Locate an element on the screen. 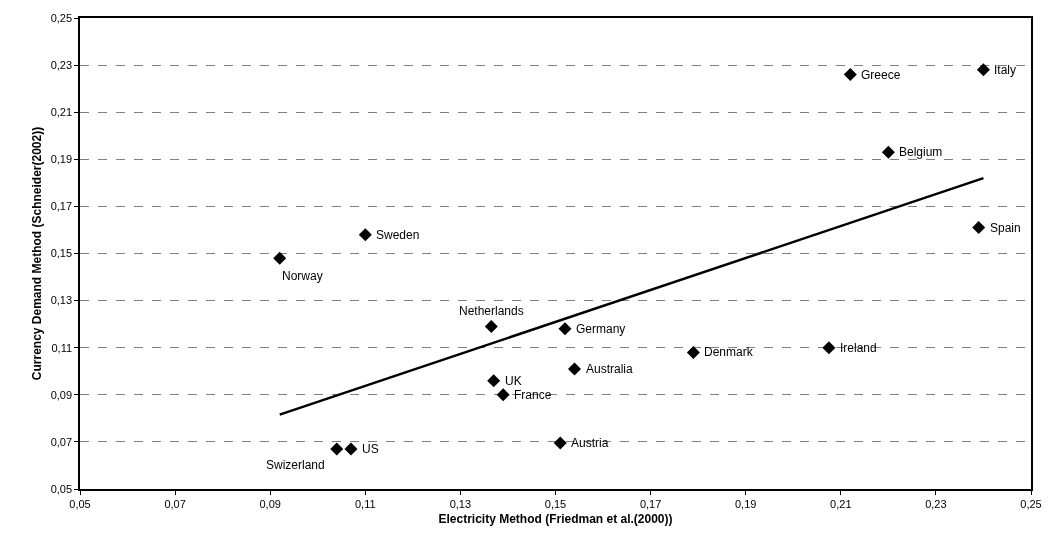 The image size is (1054, 541). x-tick-label: 0,21 is located at coordinates (841, 503).